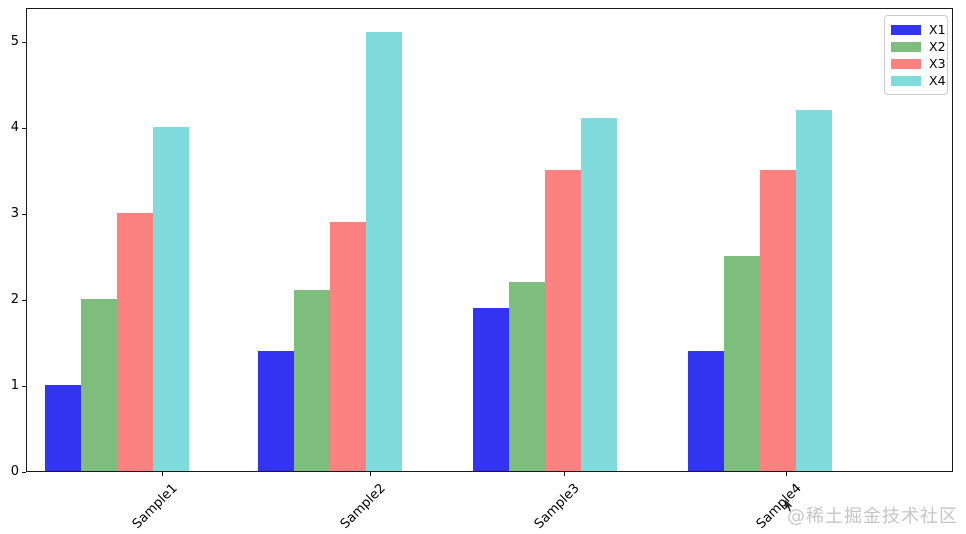  What do you see at coordinates (14, 471) in the screenshot?
I see `y-tick-label: 0` at bounding box center [14, 471].